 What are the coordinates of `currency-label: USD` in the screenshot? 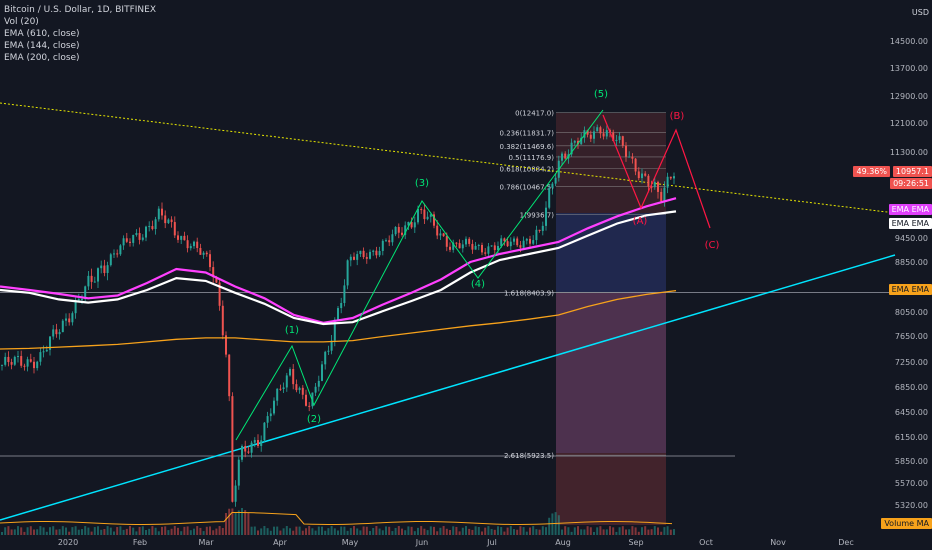 It's located at (920, 12).